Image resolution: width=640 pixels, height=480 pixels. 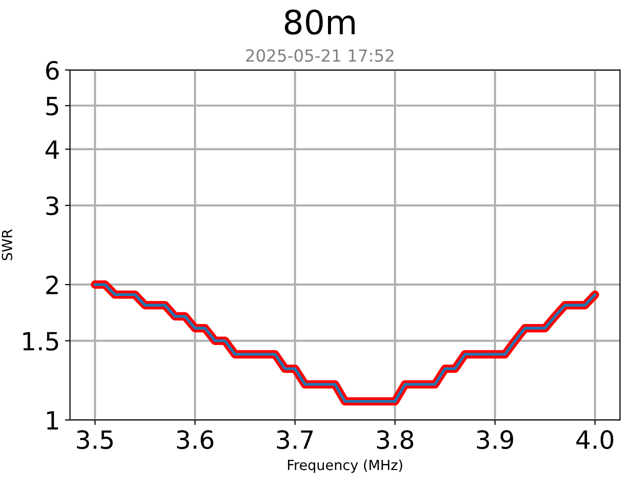 What do you see at coordinates (319, 22) in the screenshot?
I see `chart-title: 80m` at bounding box center [319, 22].